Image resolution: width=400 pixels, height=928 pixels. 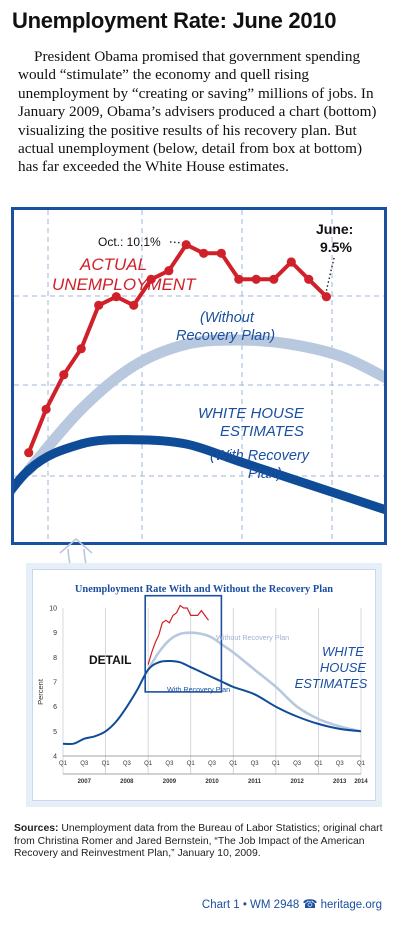 I want to click on orig-with-plan-line, so click(x=212, y=702).